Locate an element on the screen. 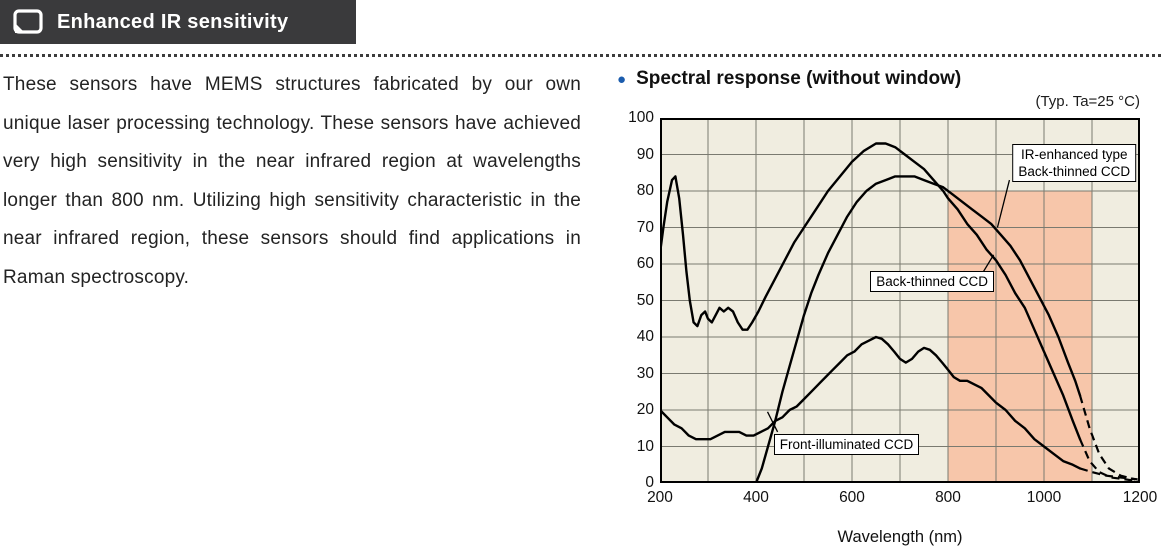  x-tick-label: 400 is located at coordinates (756, 497).